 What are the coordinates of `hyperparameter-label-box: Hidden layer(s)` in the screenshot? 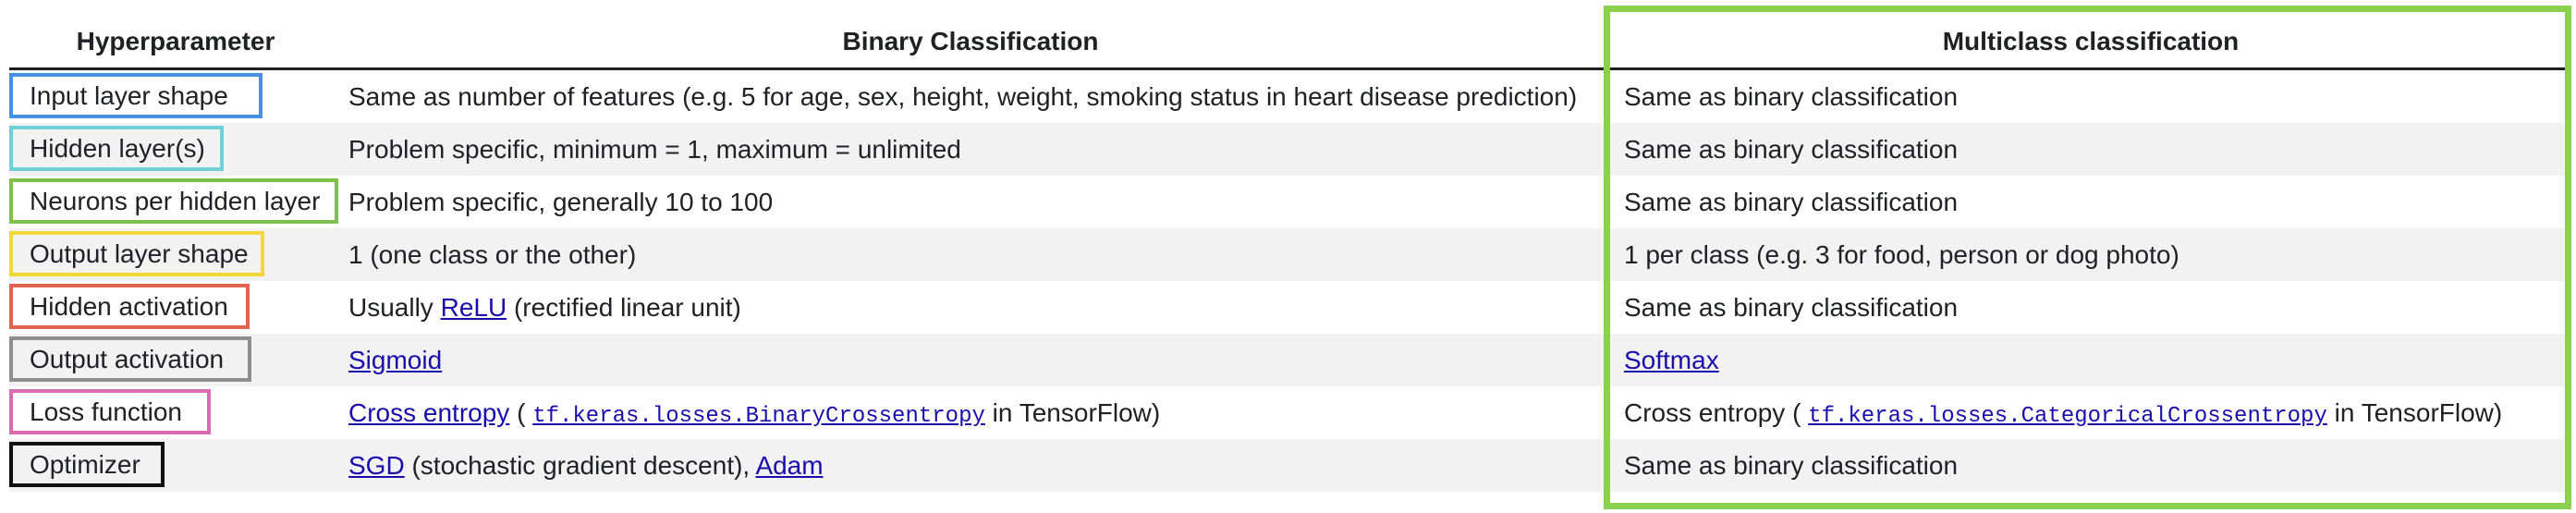 It's located at (116, 148).